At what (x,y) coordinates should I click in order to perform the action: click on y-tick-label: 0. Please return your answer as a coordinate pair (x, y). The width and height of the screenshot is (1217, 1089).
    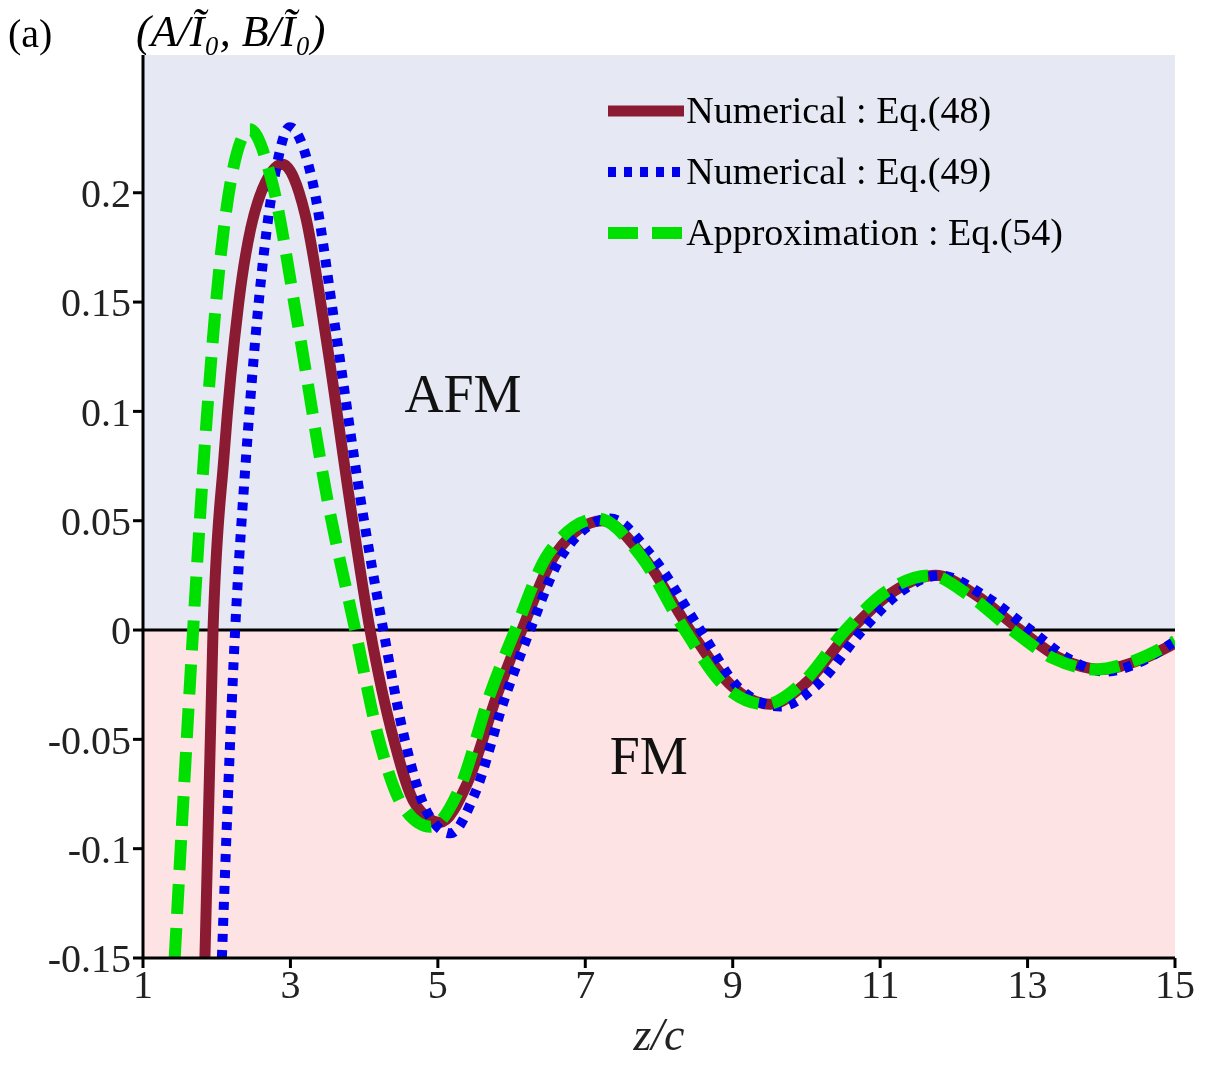
    Looking at the image, I should click on (121, 631).